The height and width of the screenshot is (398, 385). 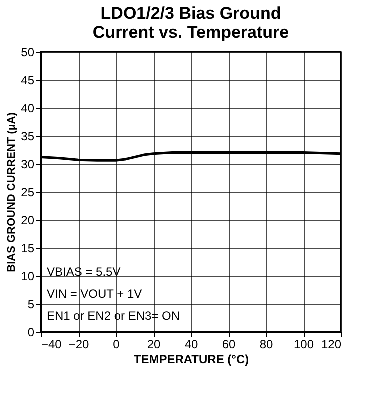 What do you see at coordinates (12, 192) in the screenshot?
I see `y-axis-title: BIAS GROUND CURRENT (µA)` at bounding box center [12, 192].